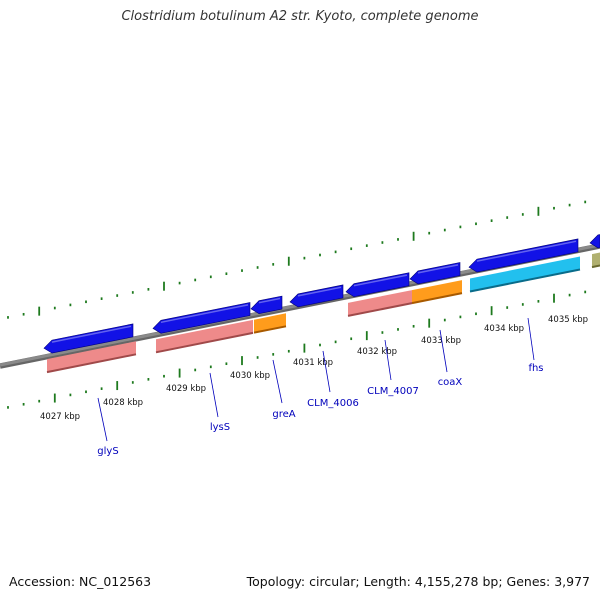 This screenshot has height=600, width=600. What do you see at coordinates (595, 266) in the screenshot?
I see `category-bar-edge-edge` at bounding box center [595, 266].